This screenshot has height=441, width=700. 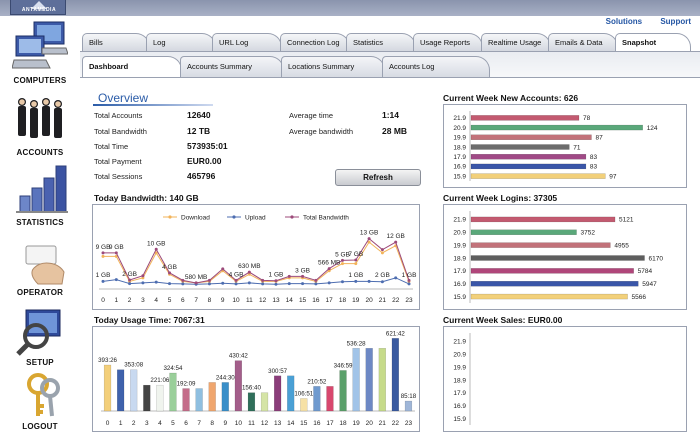 I want to click on sidebar-item-operator: OPERATOR, so click(x=40, y=271).